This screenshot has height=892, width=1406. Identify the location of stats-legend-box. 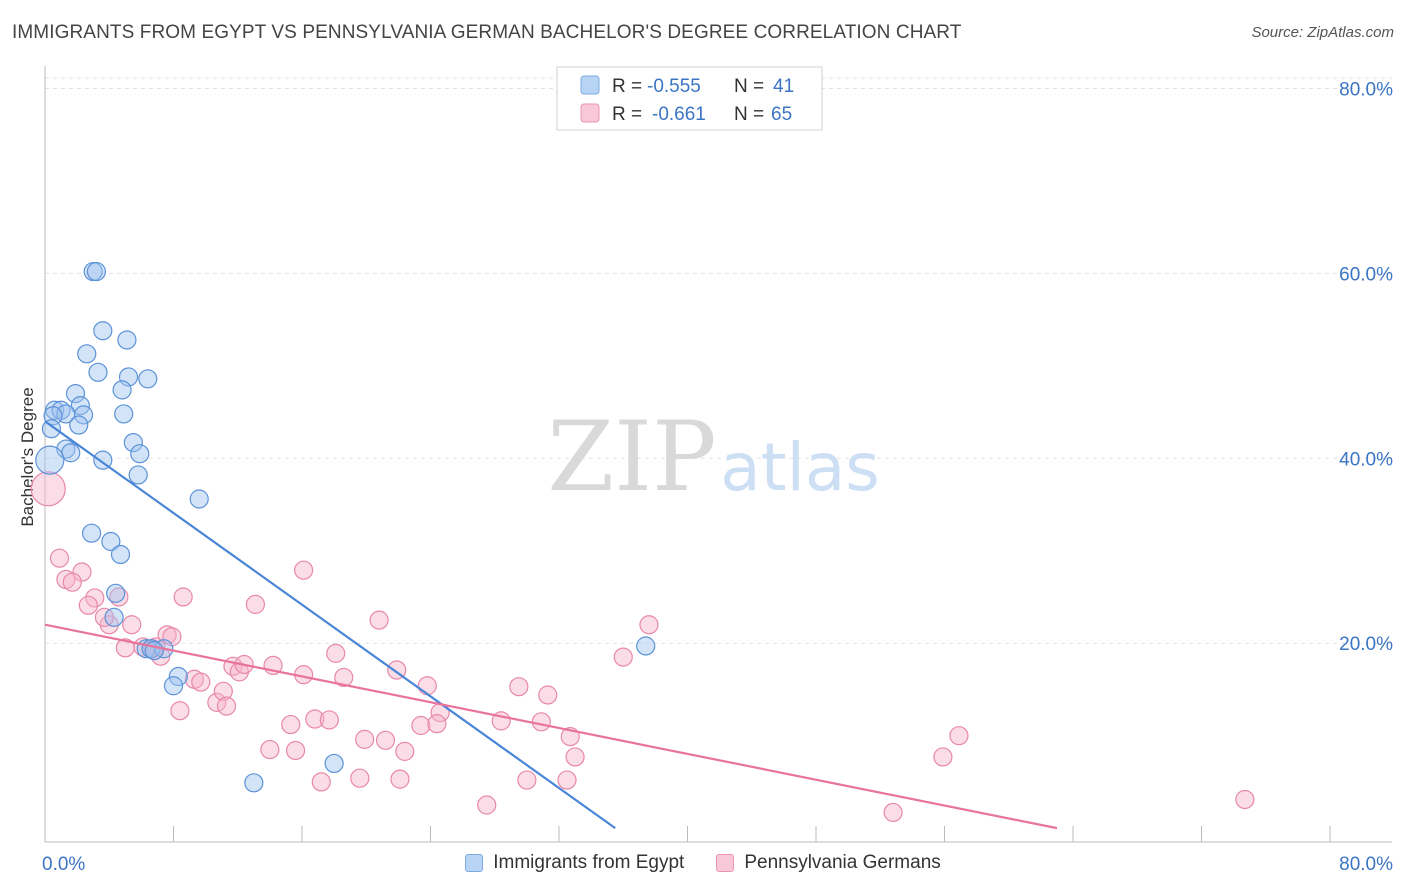
(689, 98).